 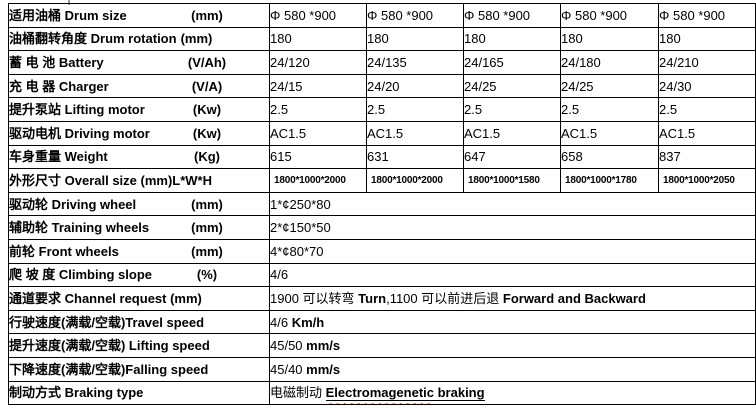 I want to click on row-label-zh: 通道要求, so click(x=37, y=298).